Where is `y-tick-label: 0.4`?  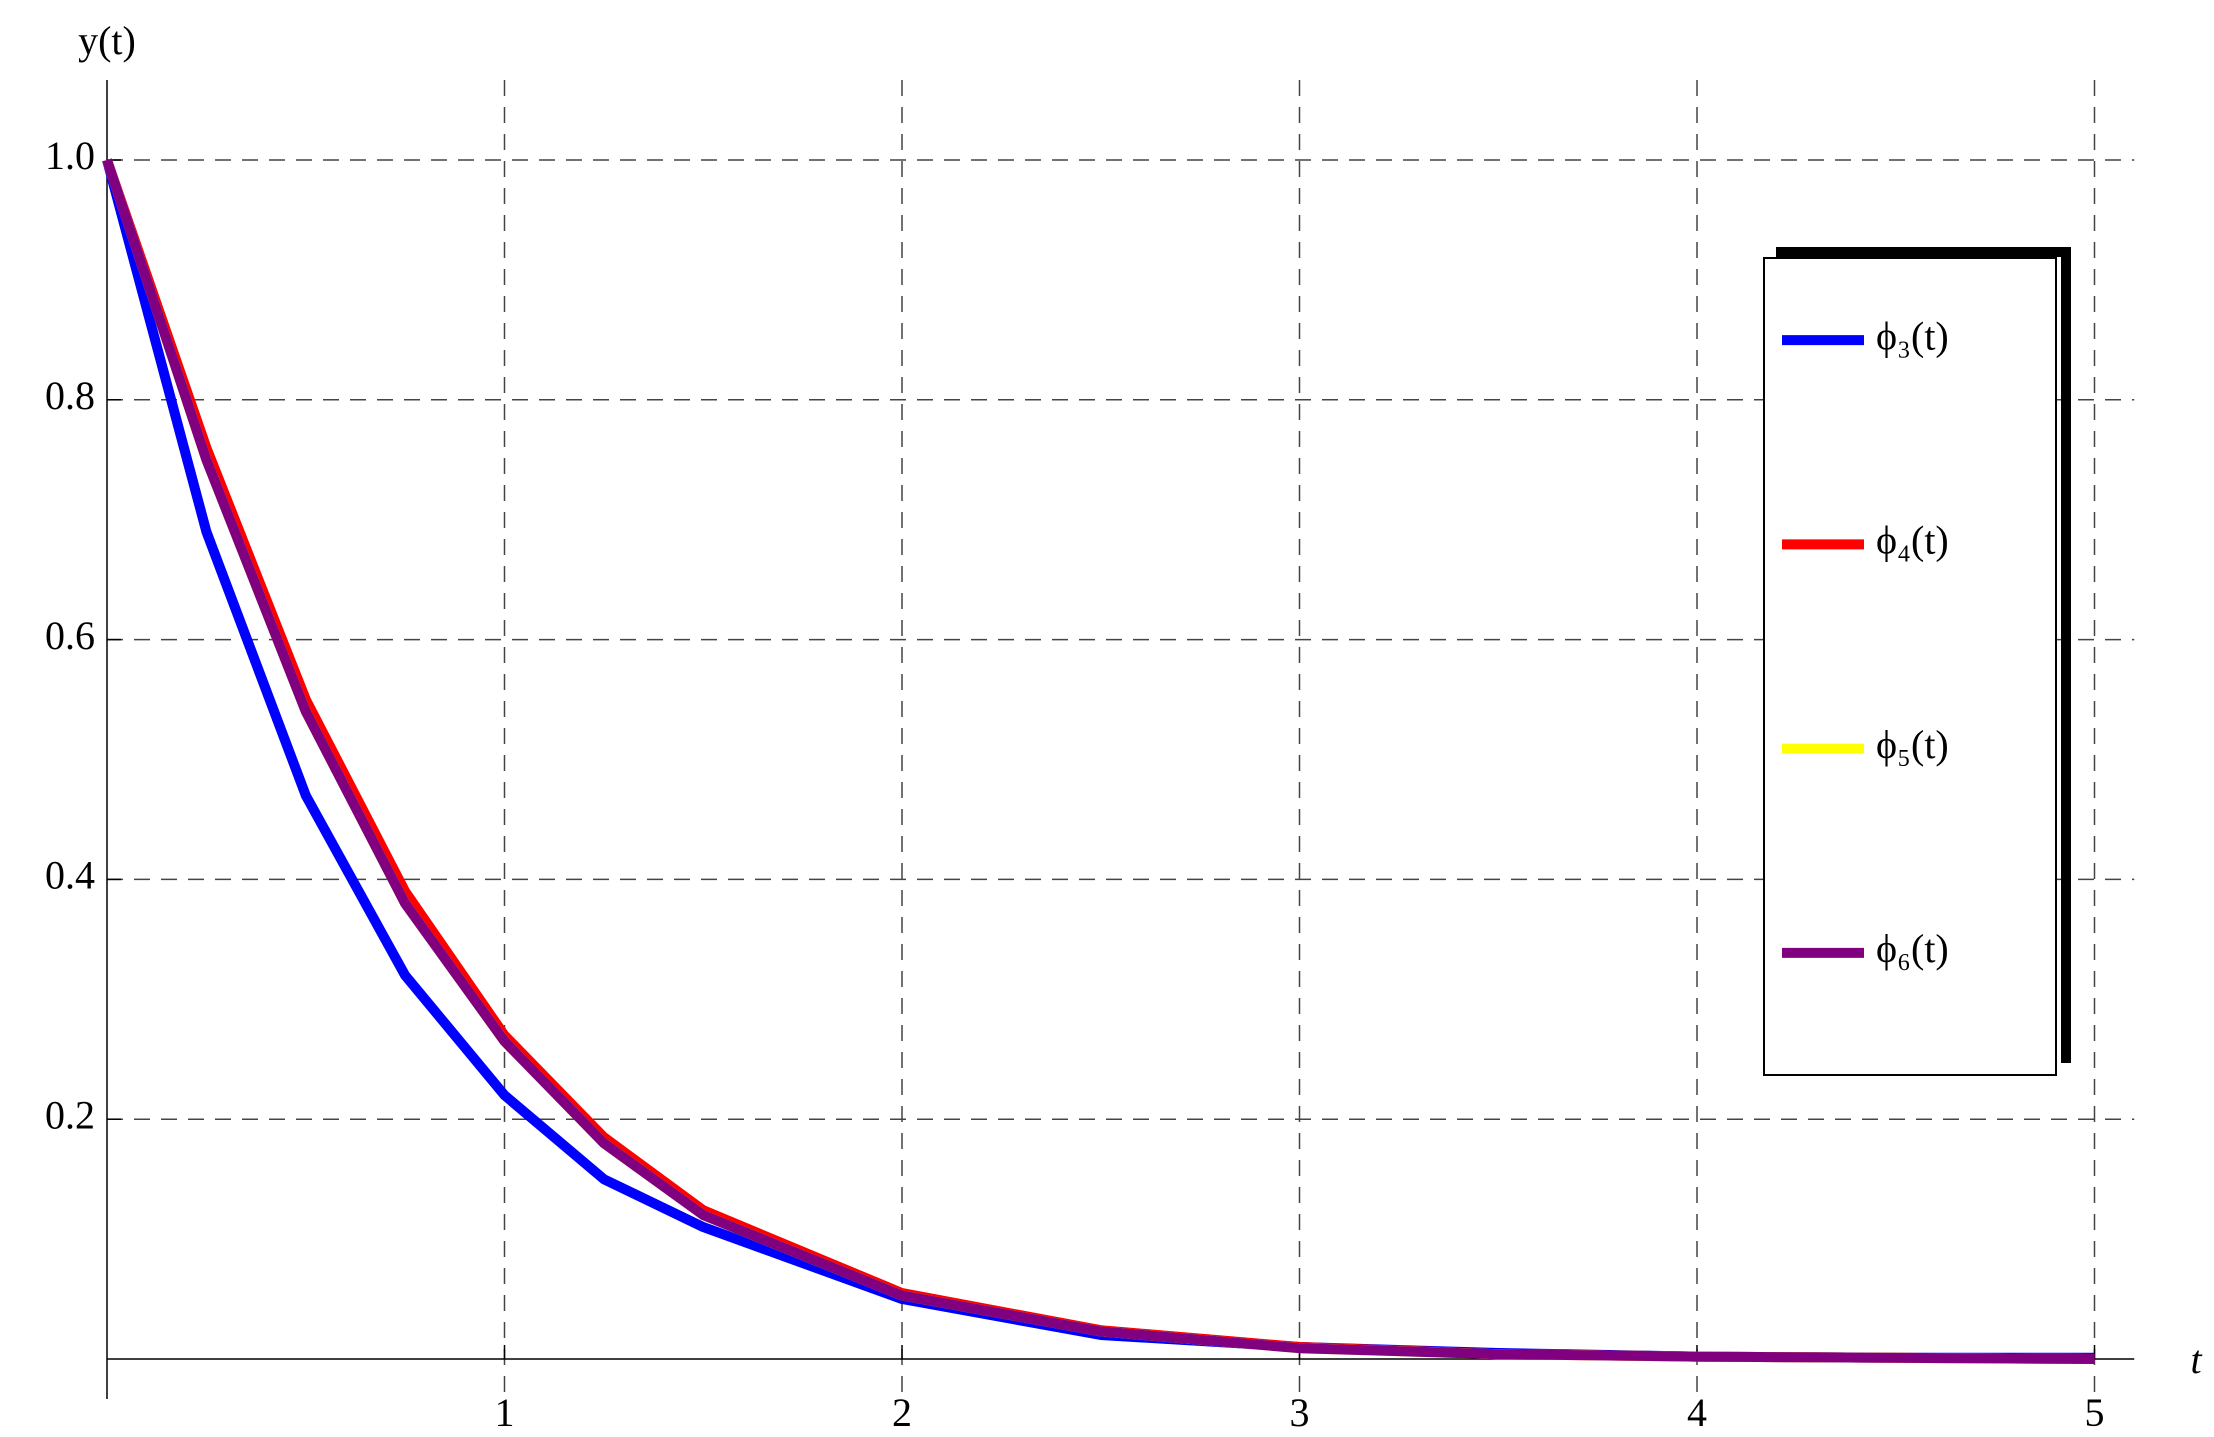 y-tick-label: 0.4 is located at coordinates (70, 875).